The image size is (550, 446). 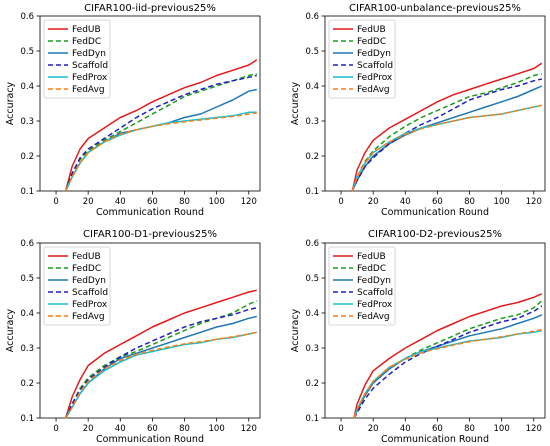 I want to click on x-tick-label: 100, so click(x=217, y=429).